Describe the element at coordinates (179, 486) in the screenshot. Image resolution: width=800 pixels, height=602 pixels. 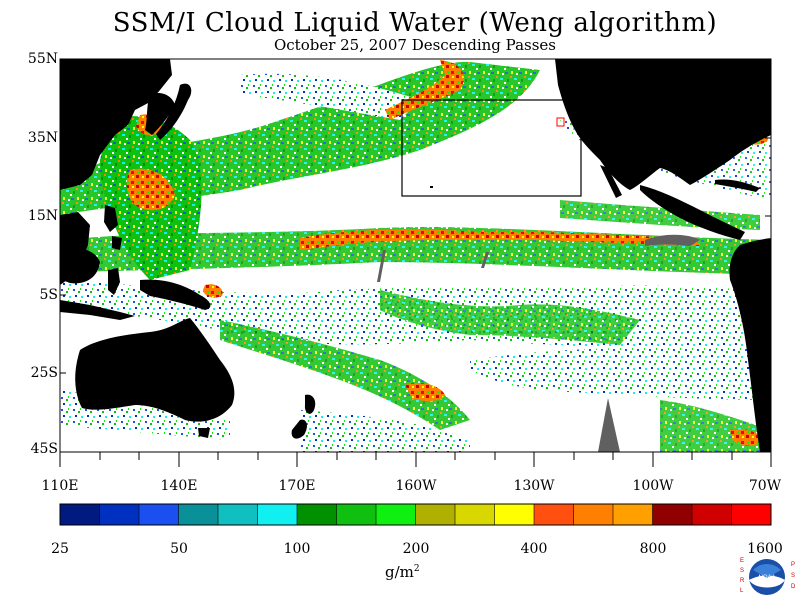
I see `lon-label-140e: 140E` at that location.